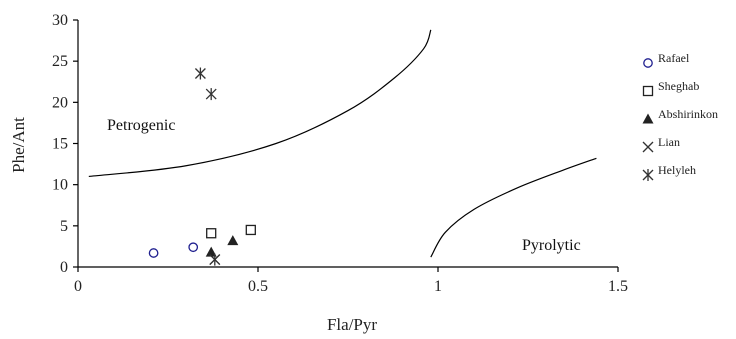 The image size is (736, 339). I want to click on y-axis-title: Phe/Ant, so click(18, 145).